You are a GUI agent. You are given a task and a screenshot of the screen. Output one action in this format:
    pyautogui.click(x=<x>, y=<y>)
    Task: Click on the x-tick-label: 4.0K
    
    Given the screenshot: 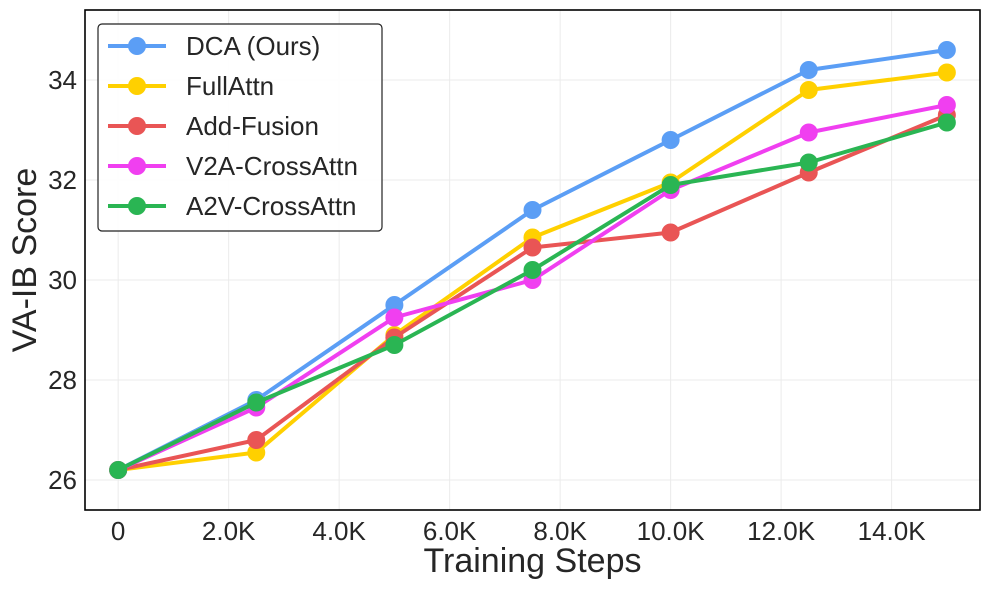 What is the action you would take?
    pyautogui.click(x=339, y=531)
    